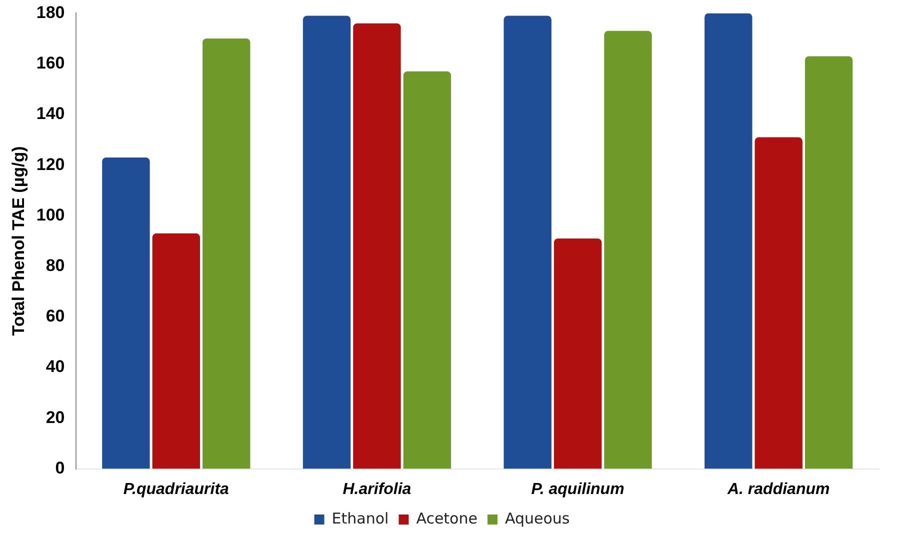 This screenshot has height=542, width=899. What do you see at coordinates (50, 214) in the screenshot?
I see `y-tick-label: 100` at bounding box center [50, 214].